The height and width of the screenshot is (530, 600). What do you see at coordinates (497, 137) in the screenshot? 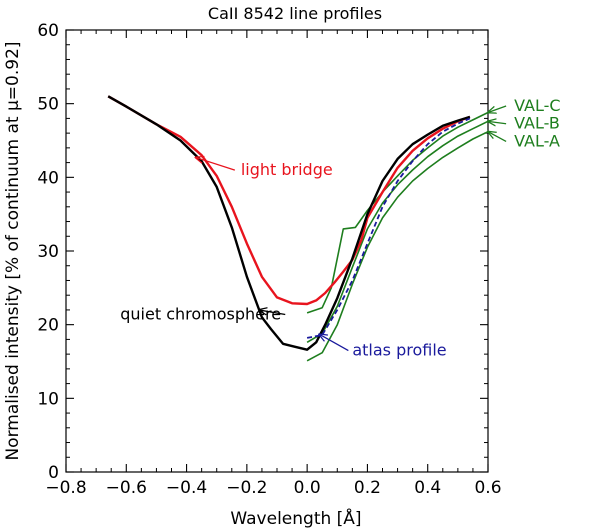
I see `annotation-arrow-val-a` at bounding box center [497, 137].